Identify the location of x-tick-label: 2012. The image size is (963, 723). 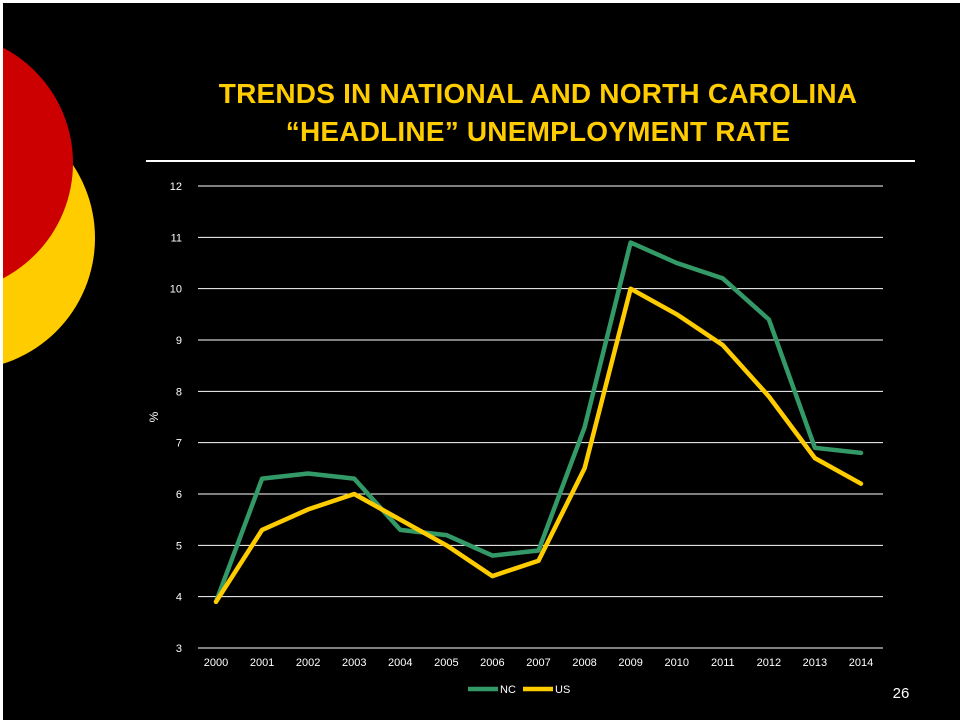
(769, 663).